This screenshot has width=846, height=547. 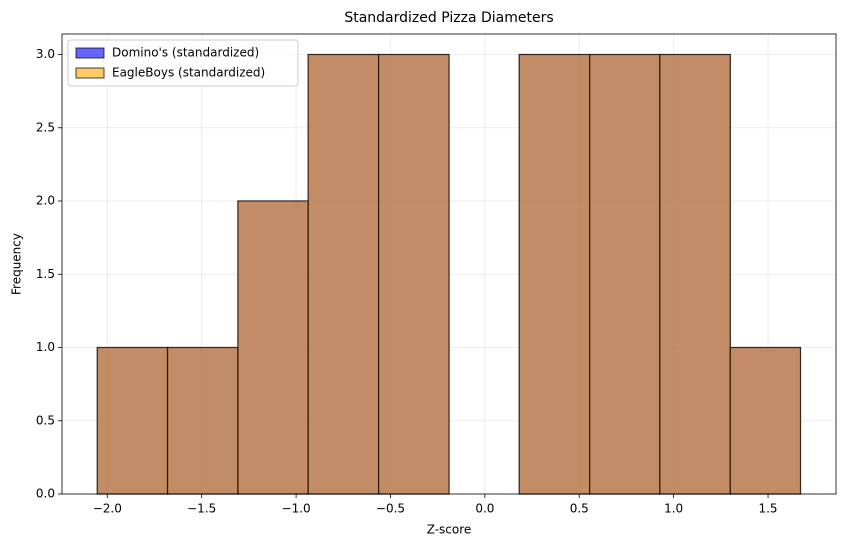 I want to click on x-axis-label: Z-score, so click(x=449, y=530).